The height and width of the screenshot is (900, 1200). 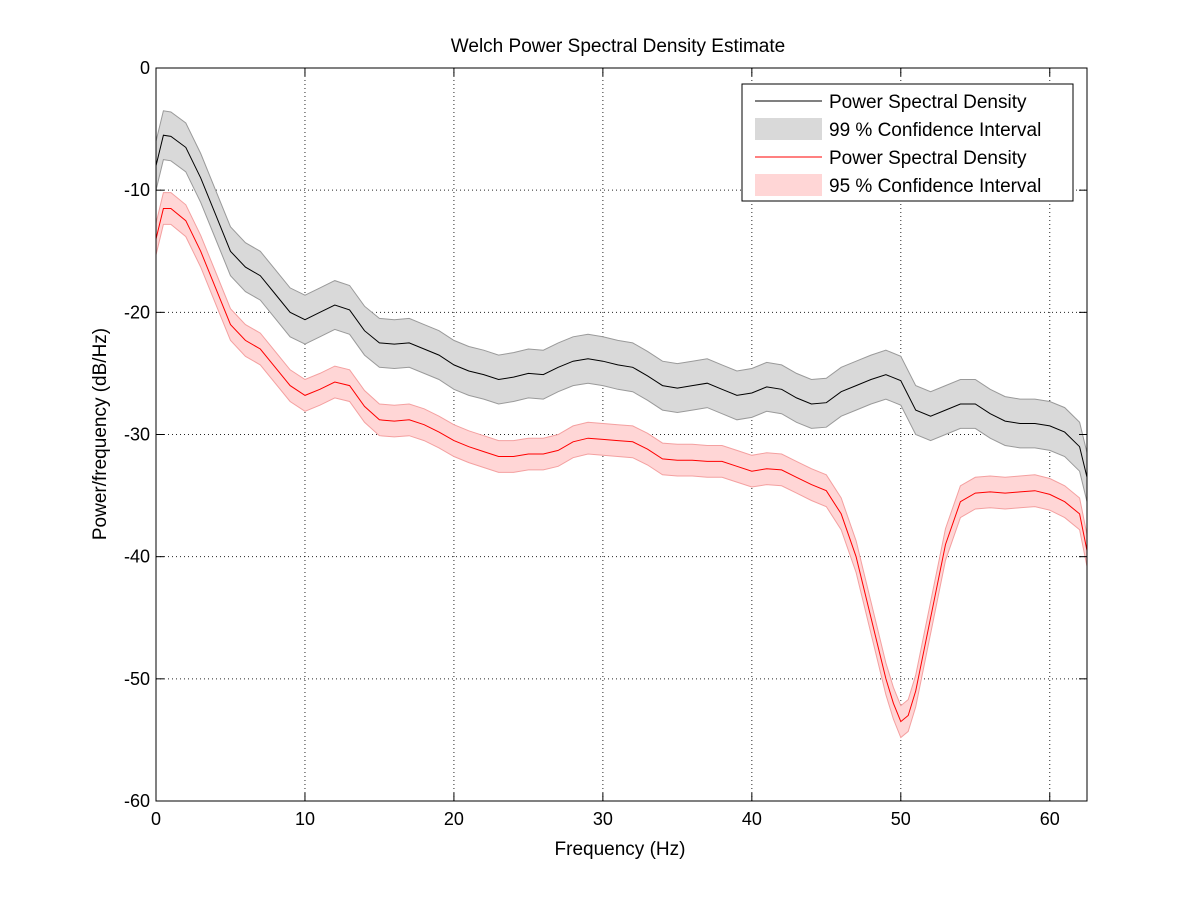 I want to click on y-tick-label: -40, so click(x=137, y=557).